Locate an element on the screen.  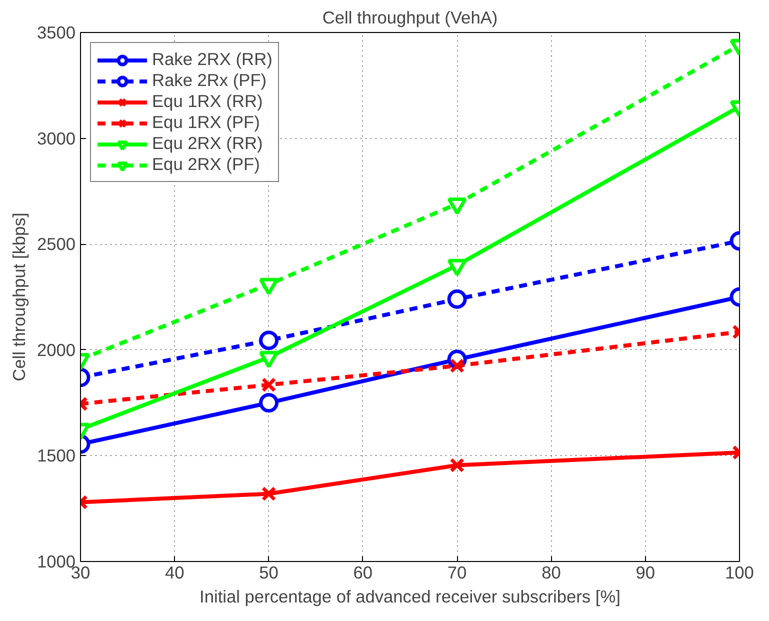
y-axis-title: Cell throughput [kbps] is located at coordinates (18, 297).